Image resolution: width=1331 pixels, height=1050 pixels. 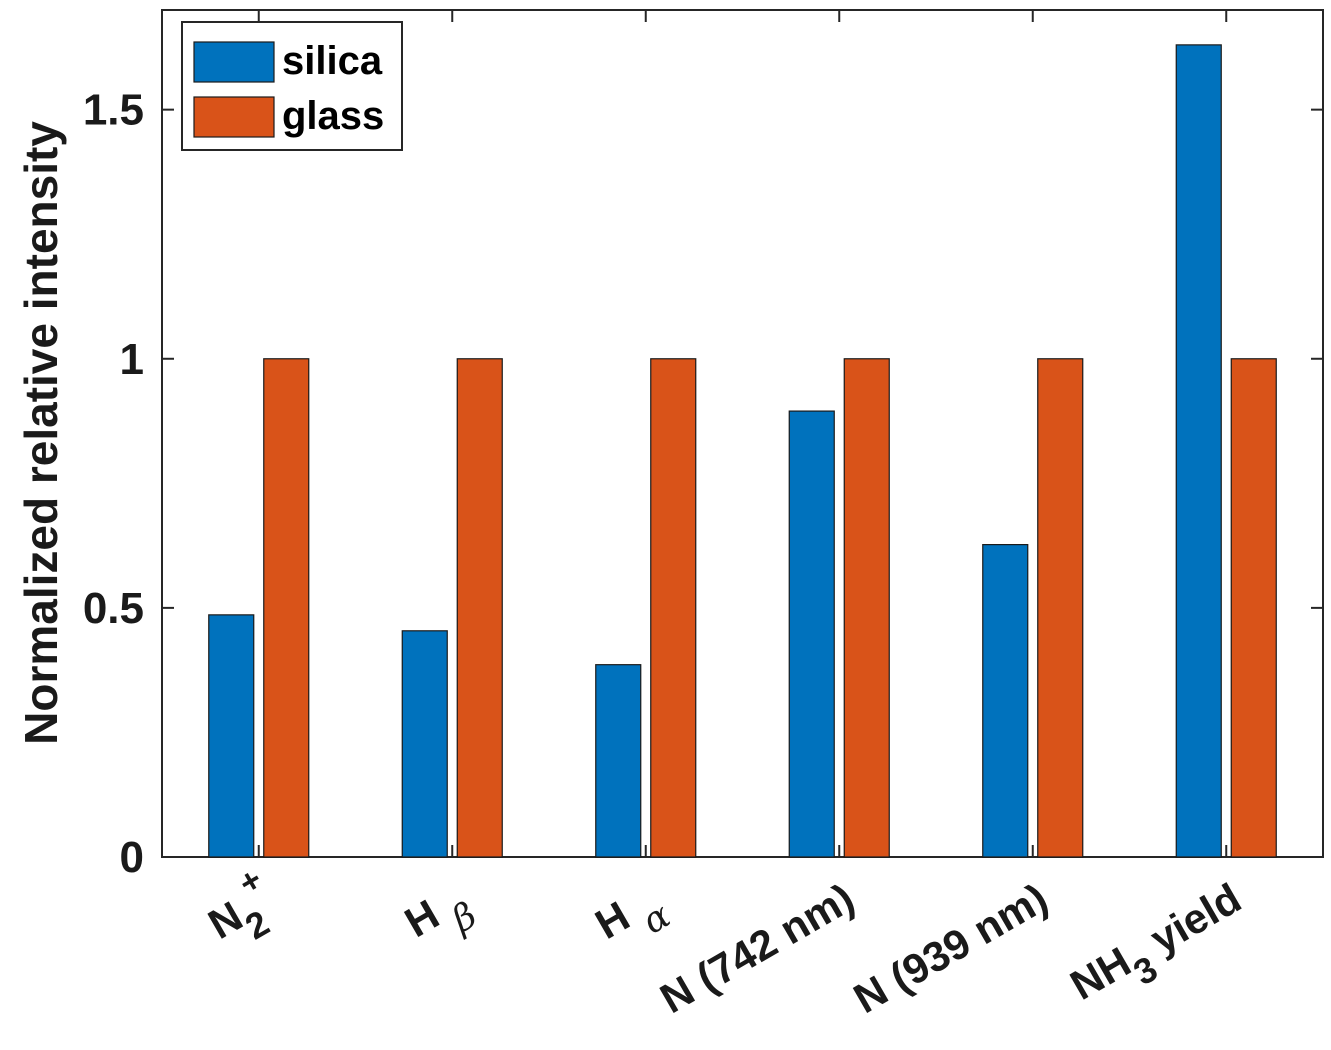 What do you see at coordinates (132, 857) in the screenshot?
I see `y-tick-label: 0` at bounding box center [132, 857].